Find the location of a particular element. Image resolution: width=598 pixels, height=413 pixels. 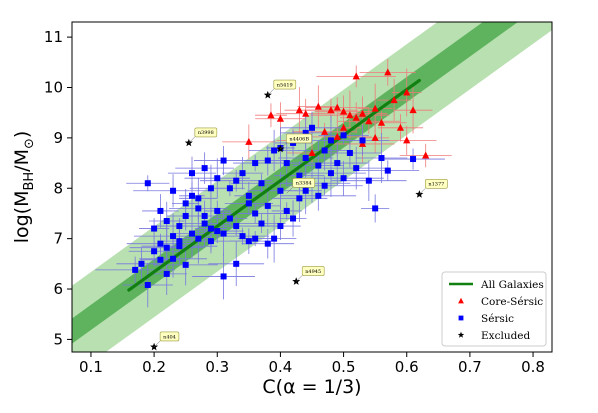

y-tick-label: 6 is located at coordinates (58, 289).